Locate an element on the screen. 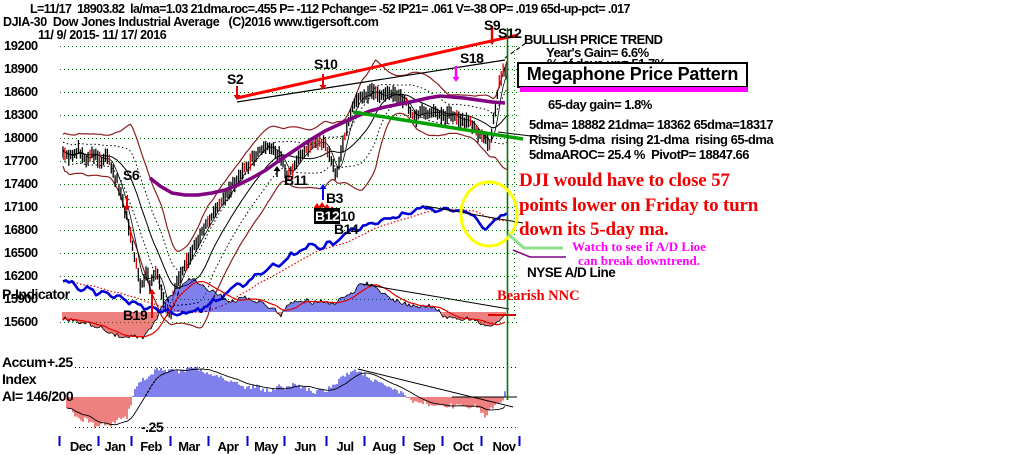  month-label: Jun is located at coordinates (305, 446).